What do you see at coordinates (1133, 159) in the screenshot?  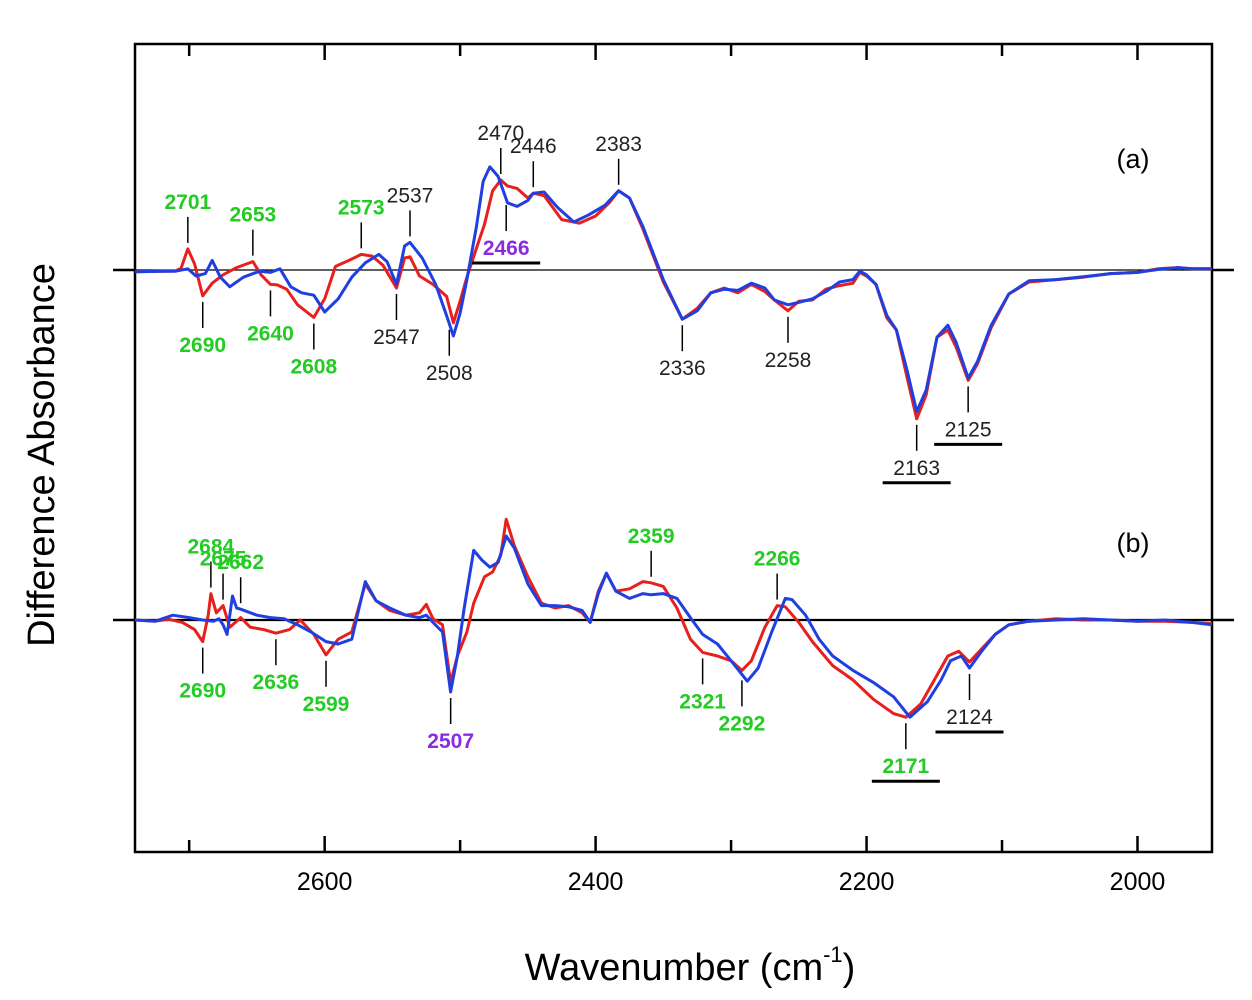 I see `panel-label-a: (a)` at bounding box center [1133, 159].